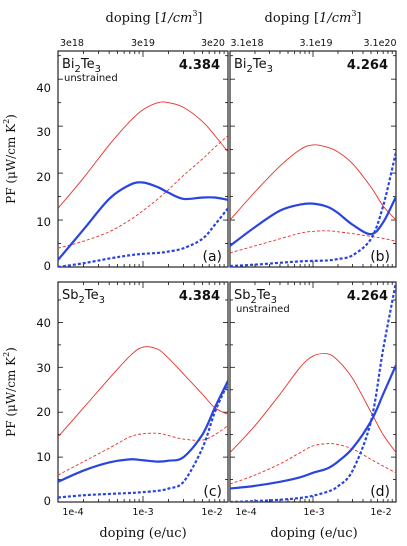 The width and height of the screenshot is (407, 546). I want to click on bottom-axis-title-left: doping (e/uc), so click(142, 533).